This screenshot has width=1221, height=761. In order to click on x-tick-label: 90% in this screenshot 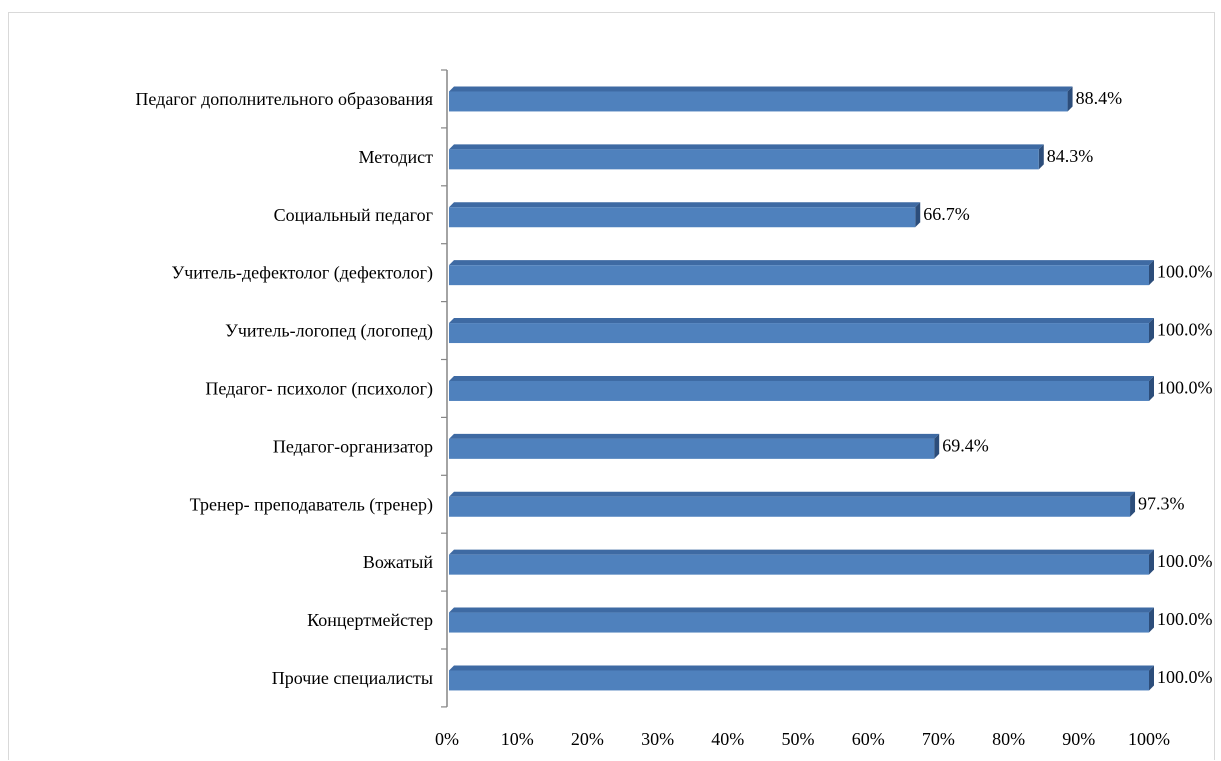, I will do `click(1078, 739)`.